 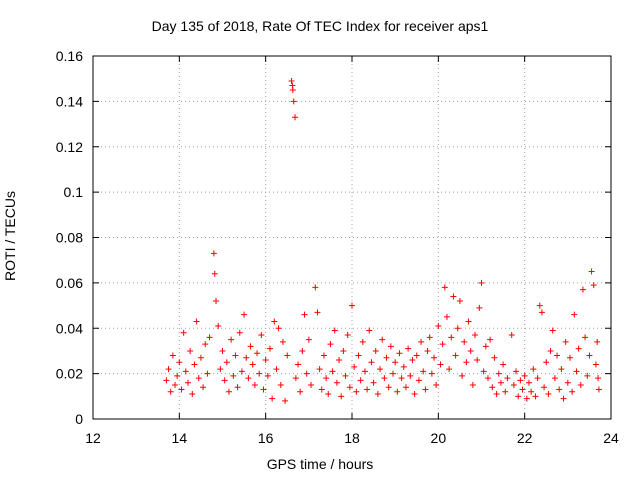 What do you see at coordinates (69, 56) in the screenshot?
I see `y-tick-label: 0.16` at bounding box center [69, 56].